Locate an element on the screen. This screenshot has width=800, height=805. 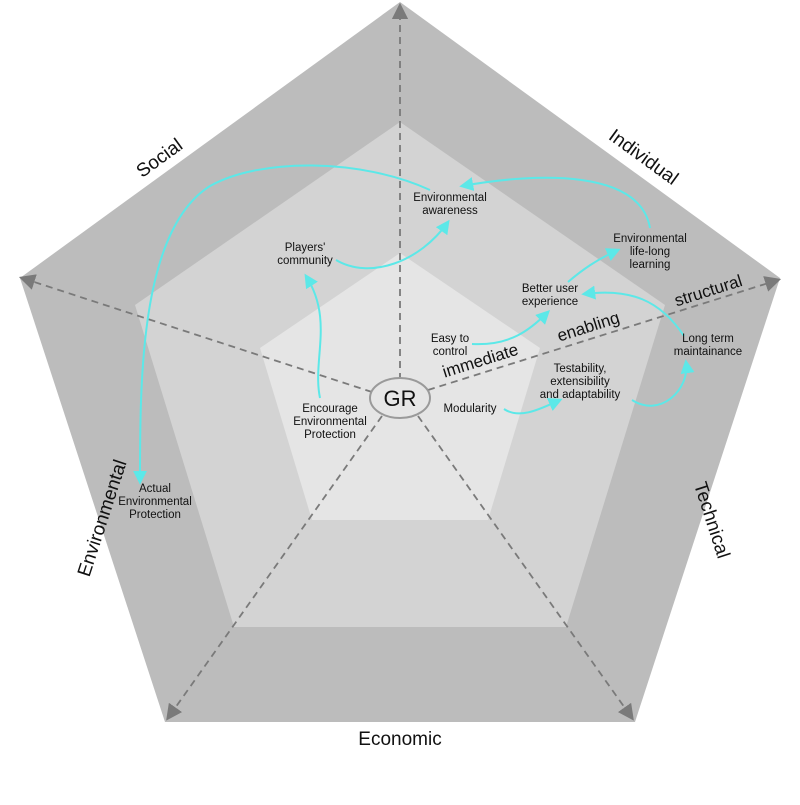
effect-environmental-awareness: Environmental awareness is located at coordinates (450, 204).